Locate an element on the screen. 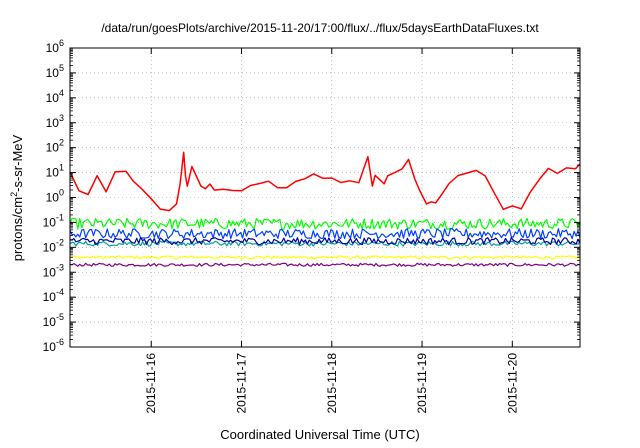  y-tick-label: 10⁵ is located at coordinates (55, 71).